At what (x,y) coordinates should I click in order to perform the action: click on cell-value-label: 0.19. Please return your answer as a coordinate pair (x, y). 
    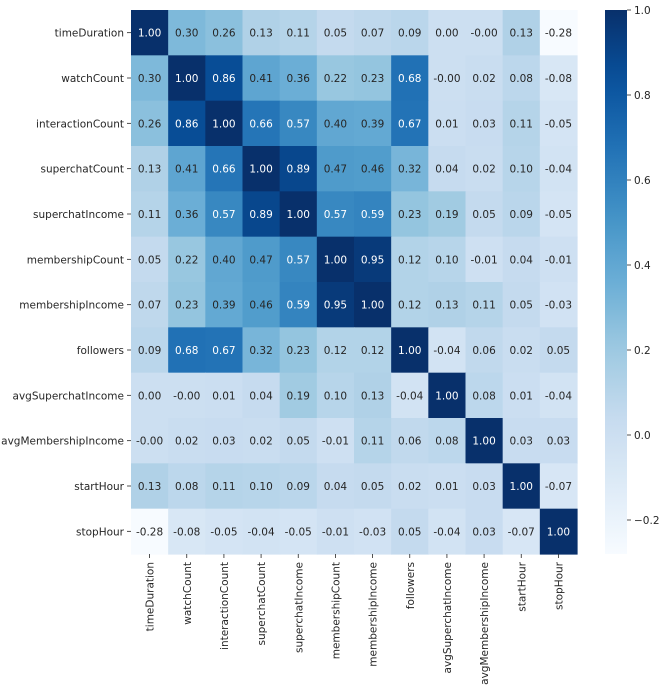
    Looking at the image, I should click on (298, 396).